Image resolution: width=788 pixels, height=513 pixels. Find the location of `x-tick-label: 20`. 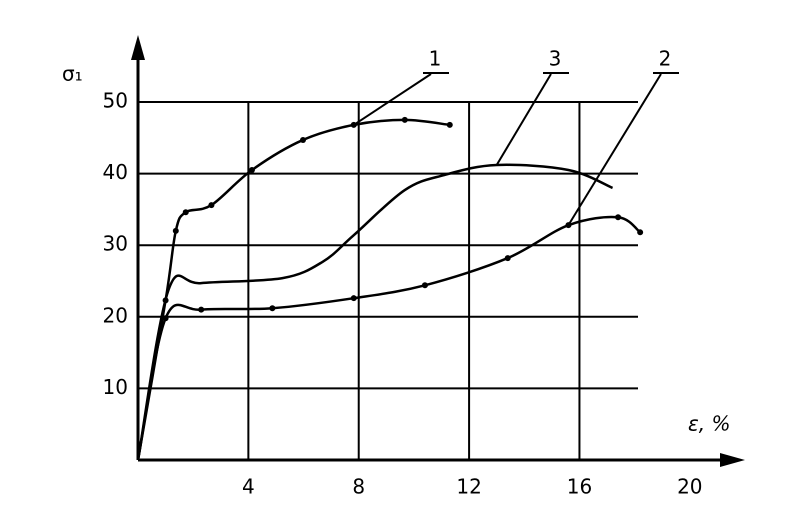

x-tick-label: 20 is located at coordinates (689, 487).